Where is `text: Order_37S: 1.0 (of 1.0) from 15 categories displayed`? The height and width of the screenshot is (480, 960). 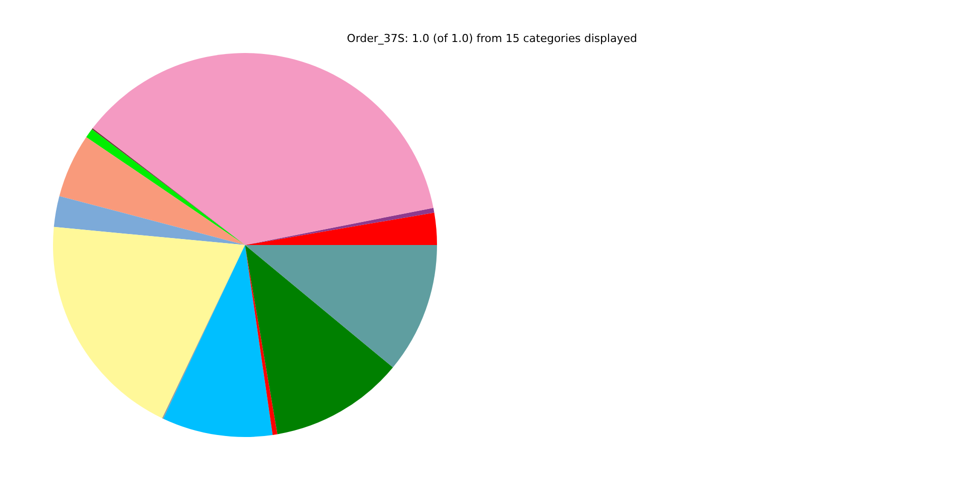
text: Order_37S: 1.0 (of 1.0) from 15 categories displayed is located at coordinates (492, 38).